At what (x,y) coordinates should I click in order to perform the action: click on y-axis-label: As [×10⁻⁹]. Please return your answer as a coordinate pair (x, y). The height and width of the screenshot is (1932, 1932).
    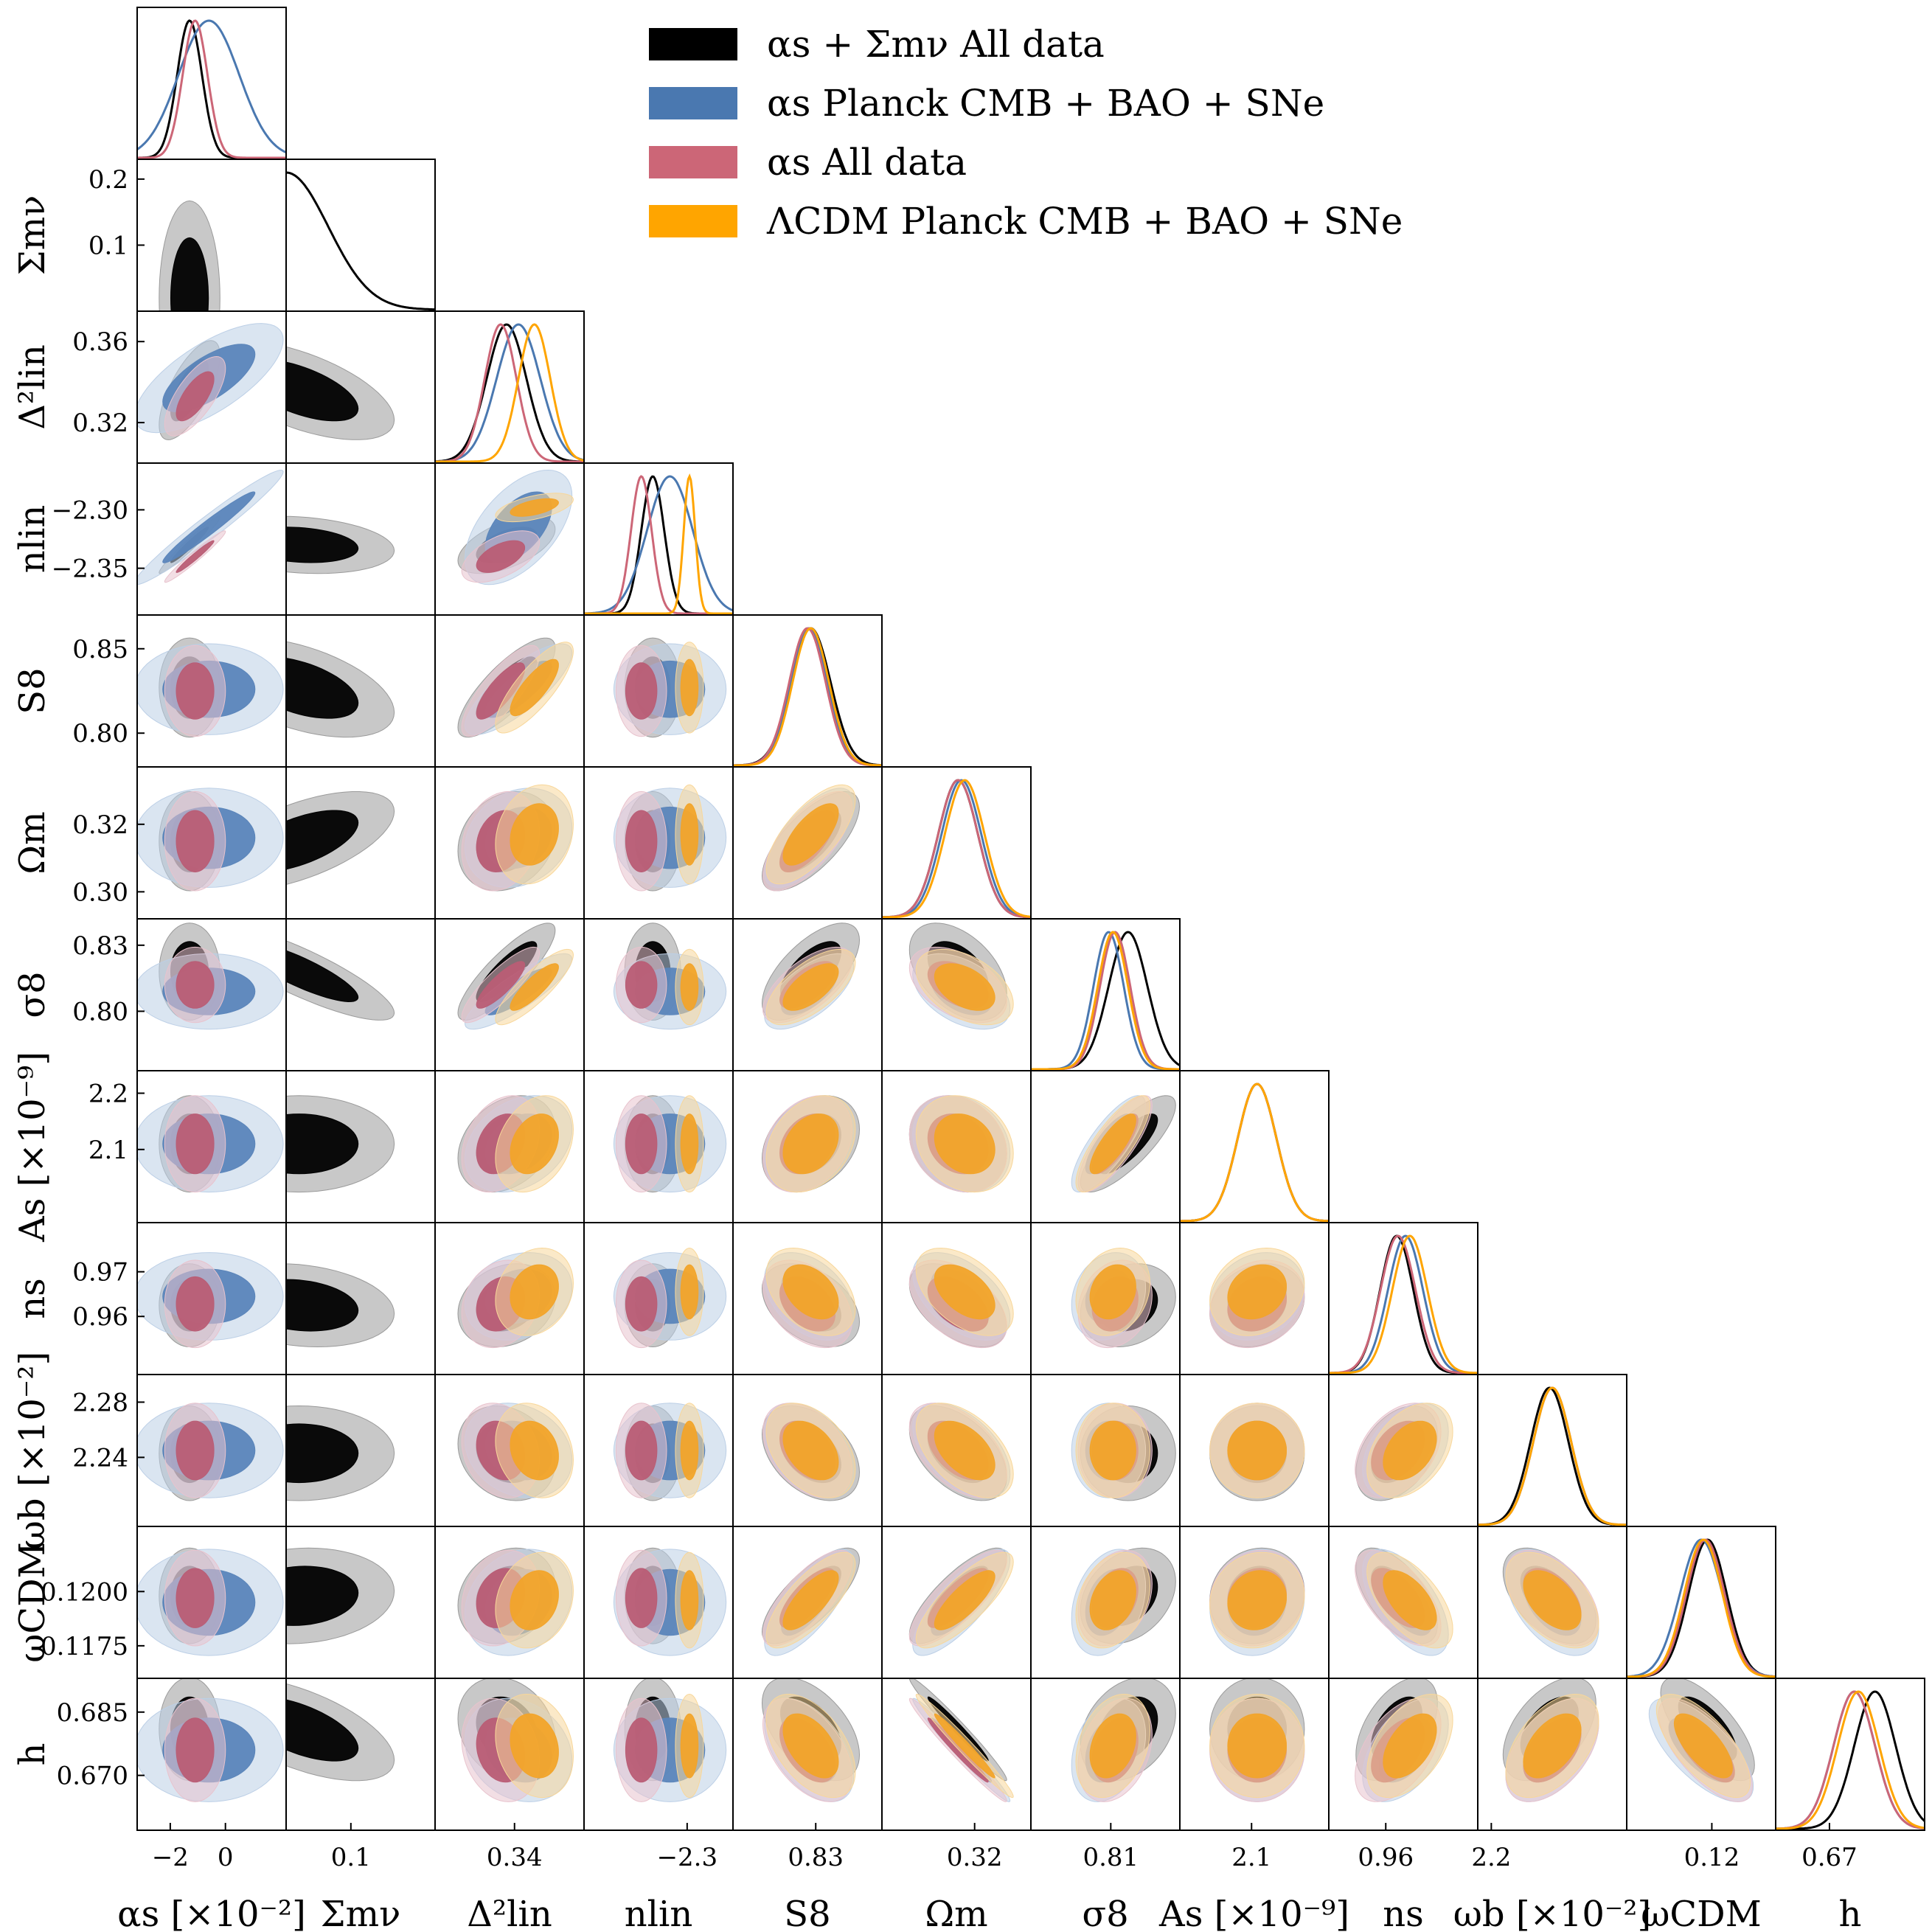
    Looking at the image, I should click on (32, 1147).